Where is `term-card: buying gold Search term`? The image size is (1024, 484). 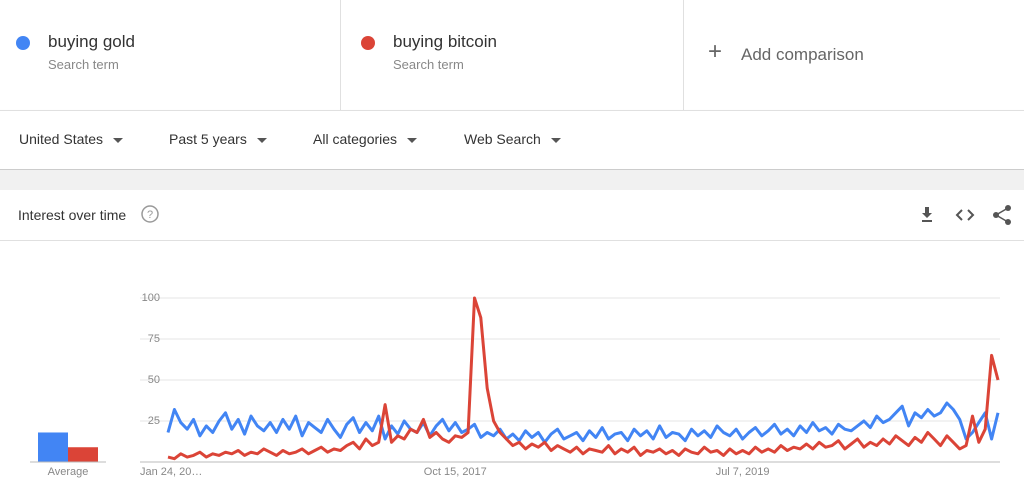 term-card: buying gold Search term is located at coordinates (170, 55).